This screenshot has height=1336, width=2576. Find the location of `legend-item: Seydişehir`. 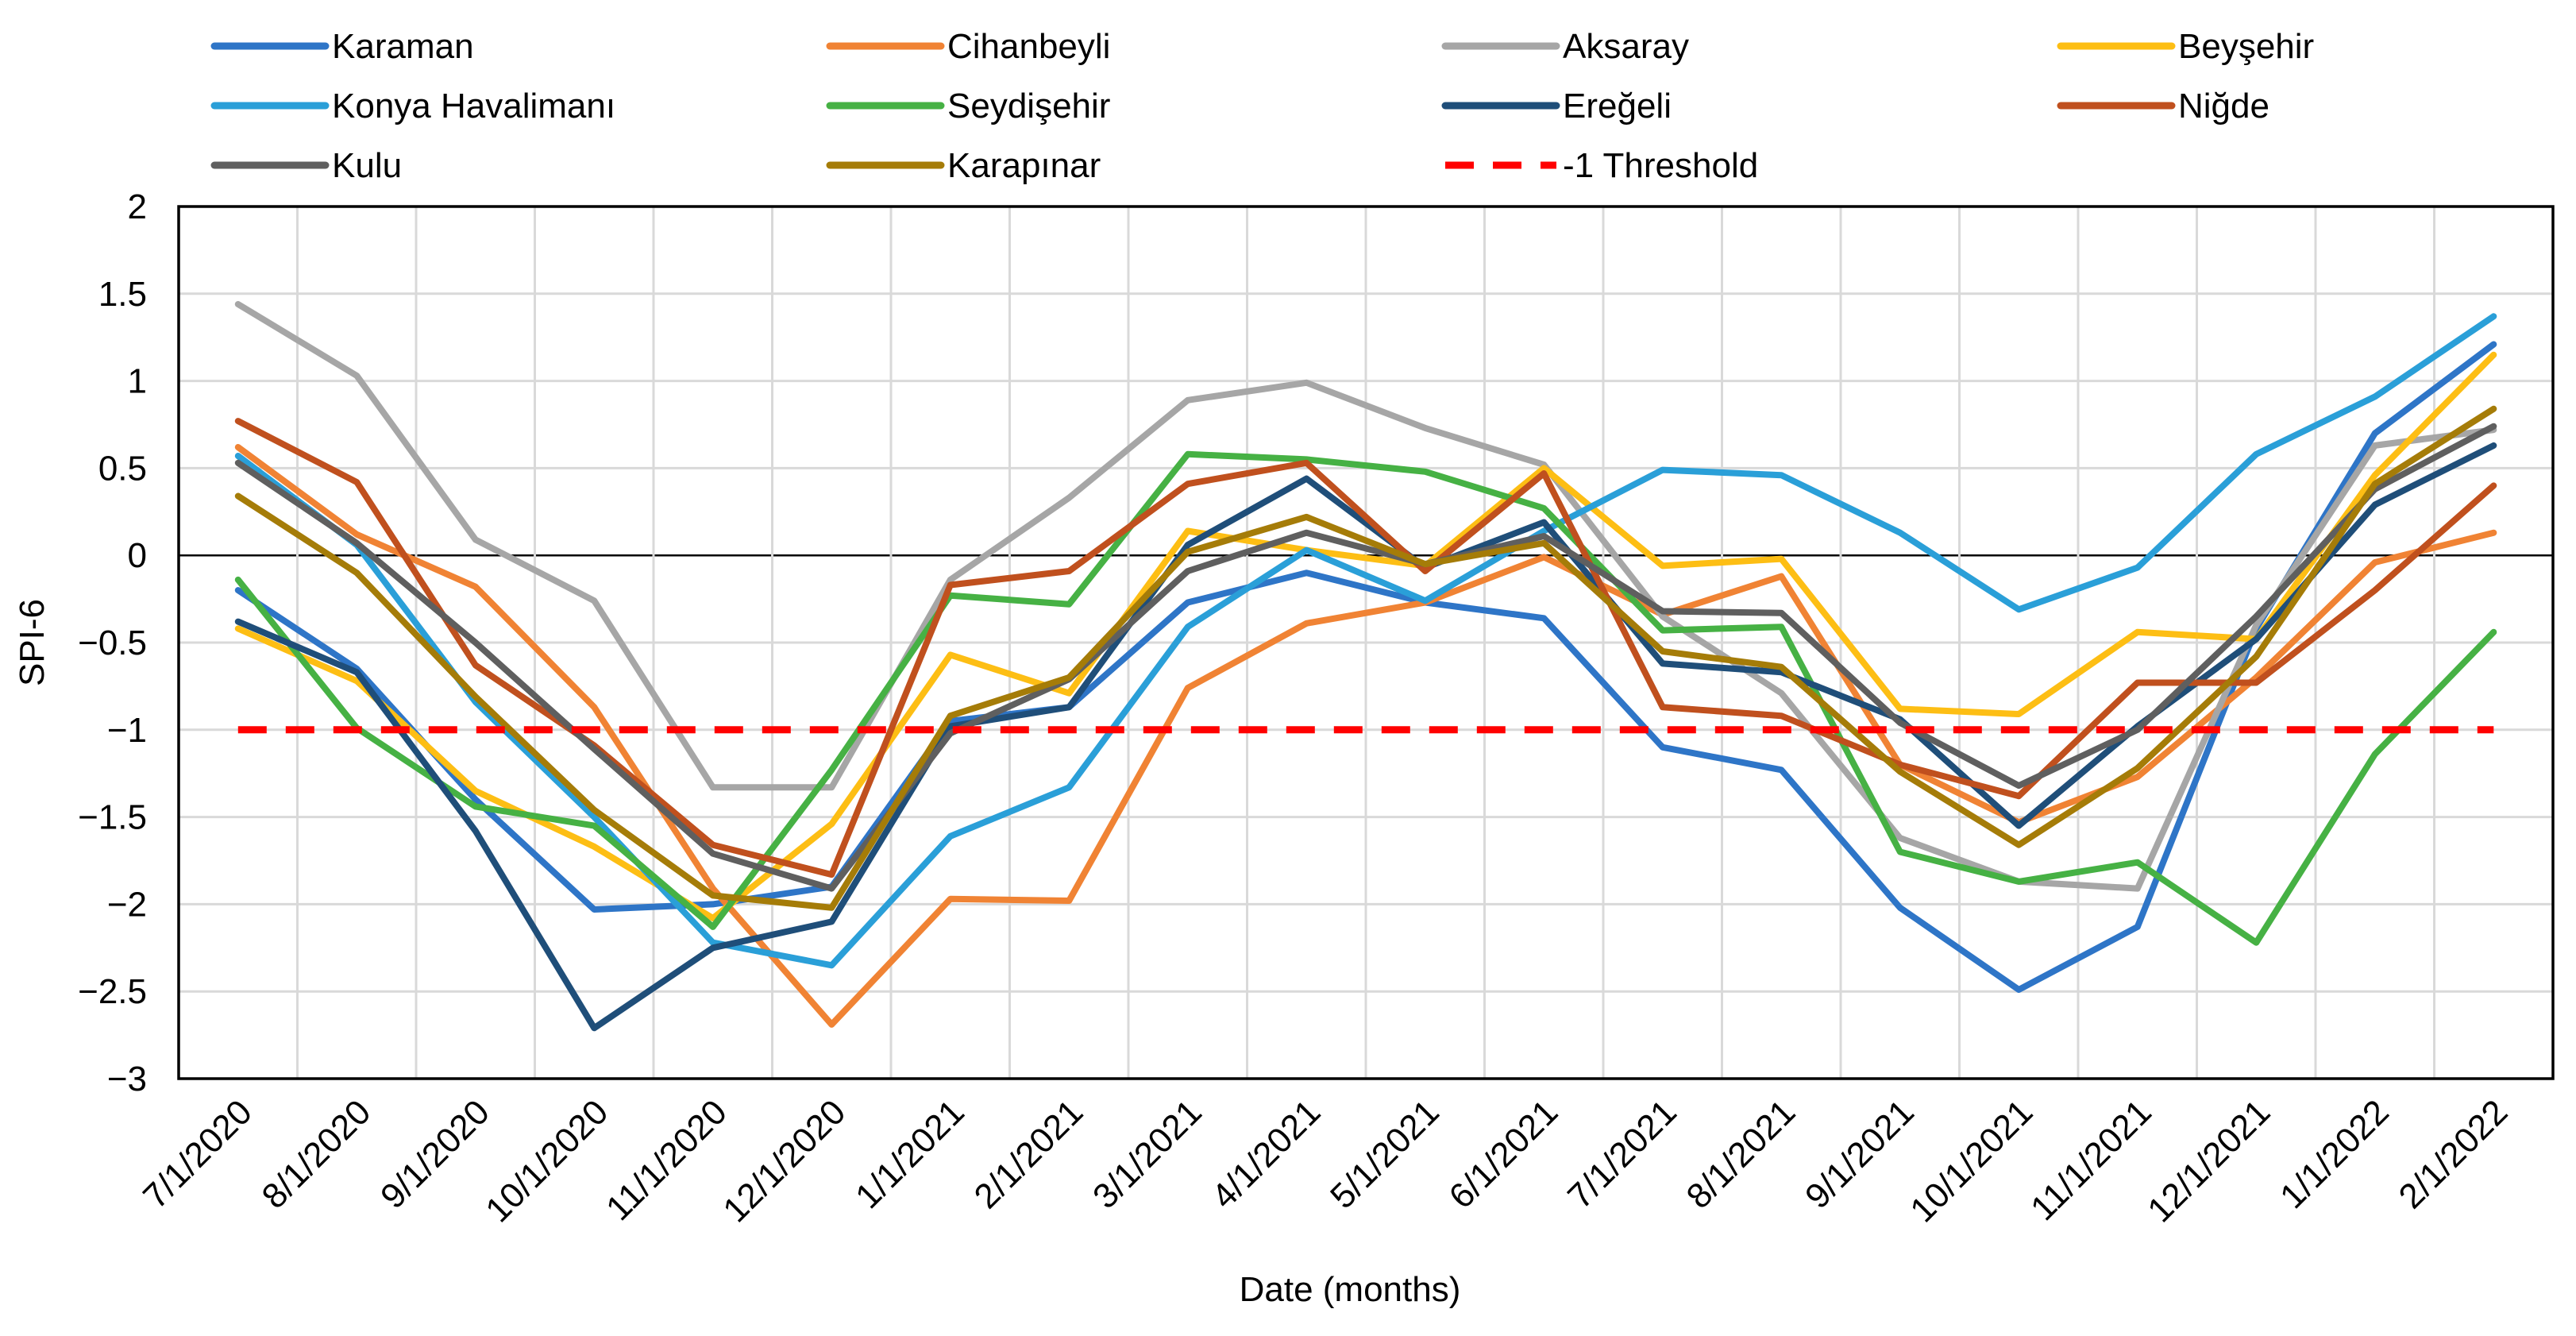

legend-item: Seydişehir is located at coordinates (968, 106).